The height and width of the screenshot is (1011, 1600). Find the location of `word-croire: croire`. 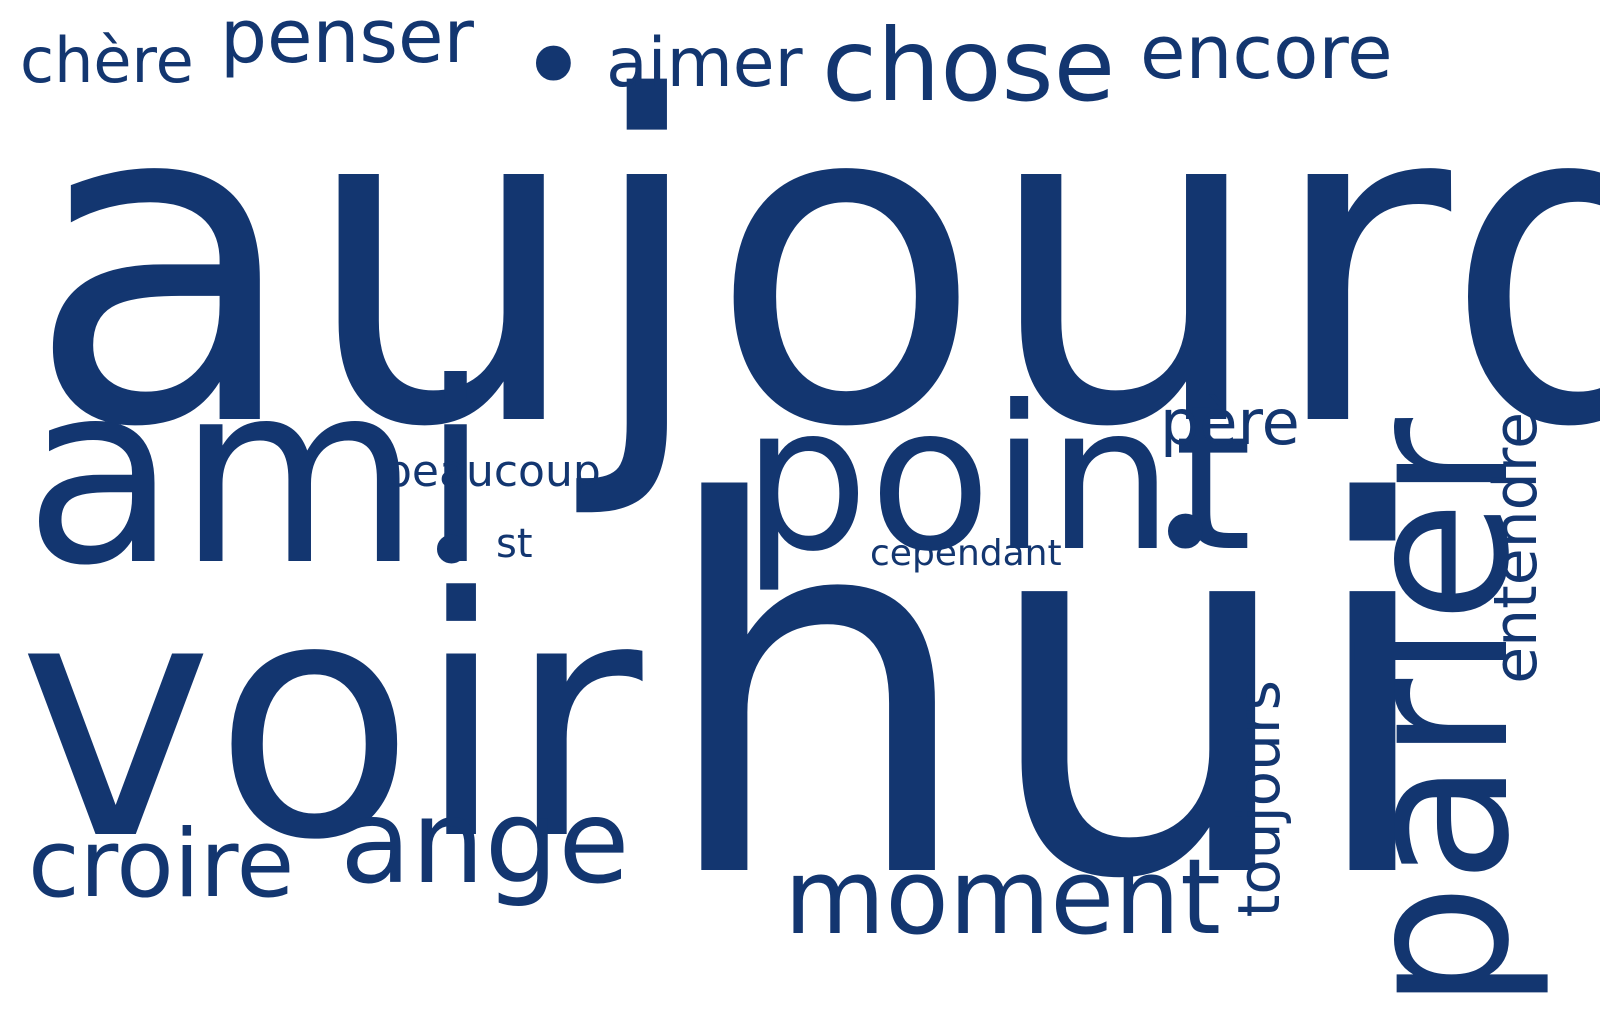

word-croire: croire is located at coordinates (161, 864).